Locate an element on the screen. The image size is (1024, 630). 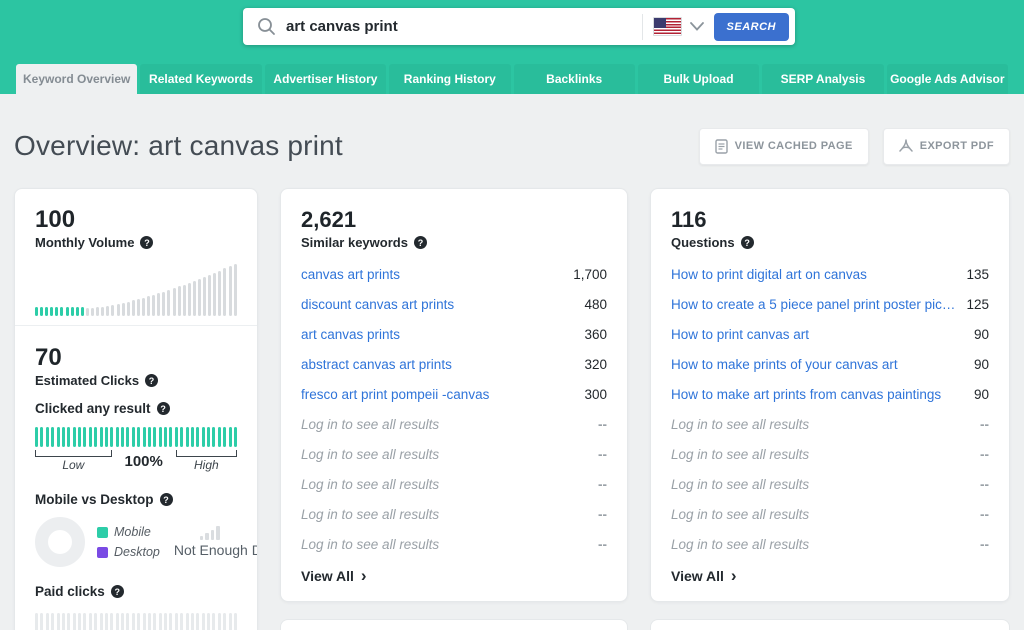
questions-view-all-link: View All is located at coordinates (830, 576).